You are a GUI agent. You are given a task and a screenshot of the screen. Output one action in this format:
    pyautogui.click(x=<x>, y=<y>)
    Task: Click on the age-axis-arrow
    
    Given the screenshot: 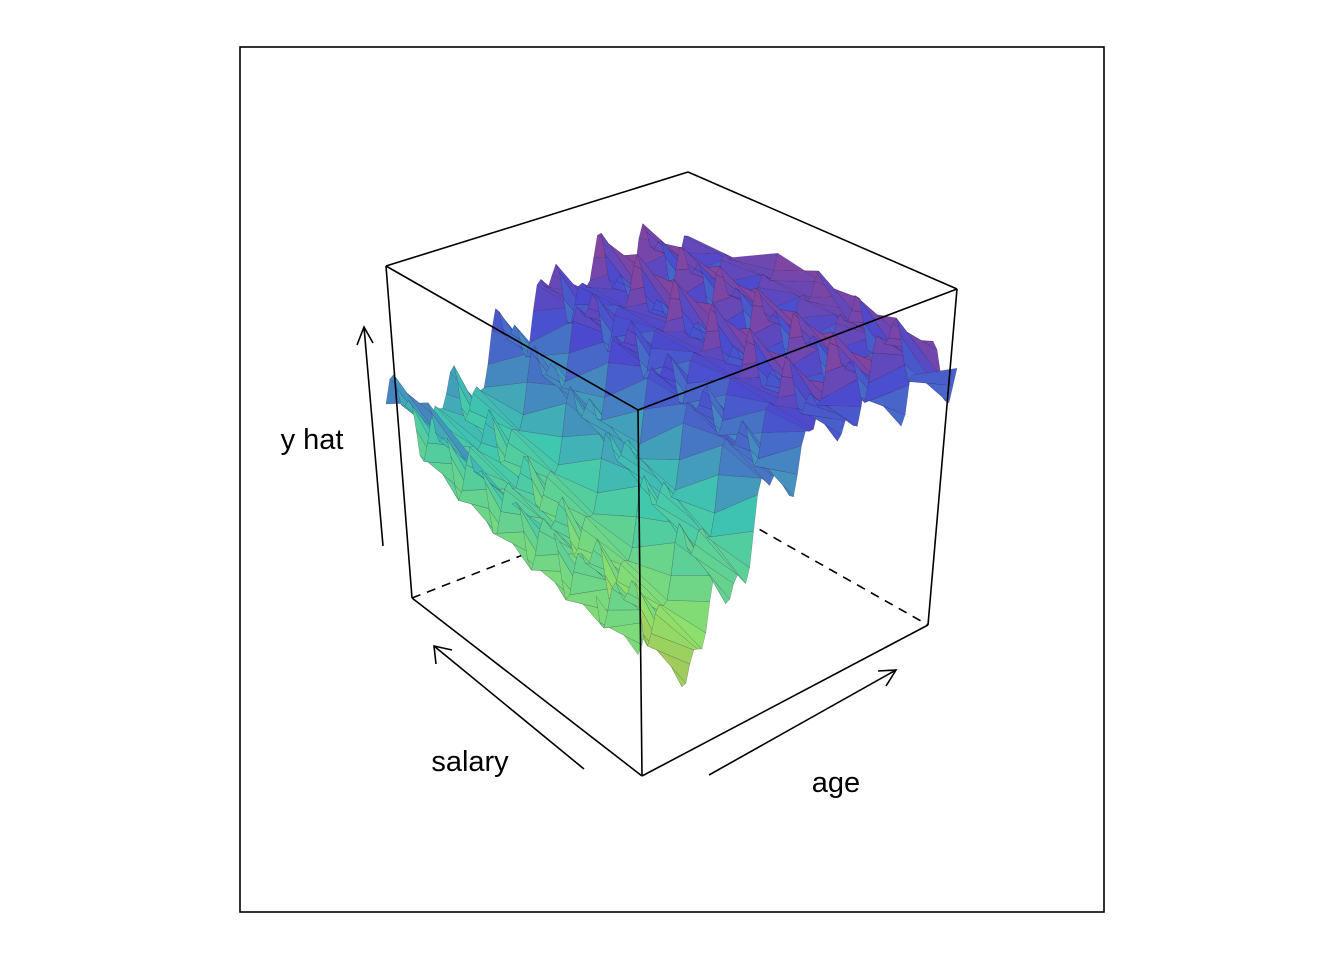 What is the action you would take?
    pyautogui.click(x=803, y=722)
    